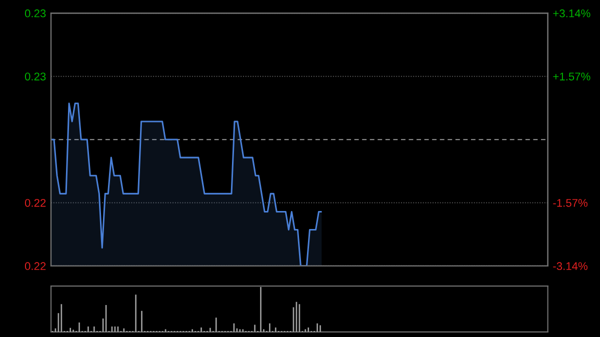 The height and width of the screenshot is (337, 600). What do you see at coordinates (570, 203) in the screenshot?
I see `y2-tick-label: -1.57%` at bounding box center [570, 203].